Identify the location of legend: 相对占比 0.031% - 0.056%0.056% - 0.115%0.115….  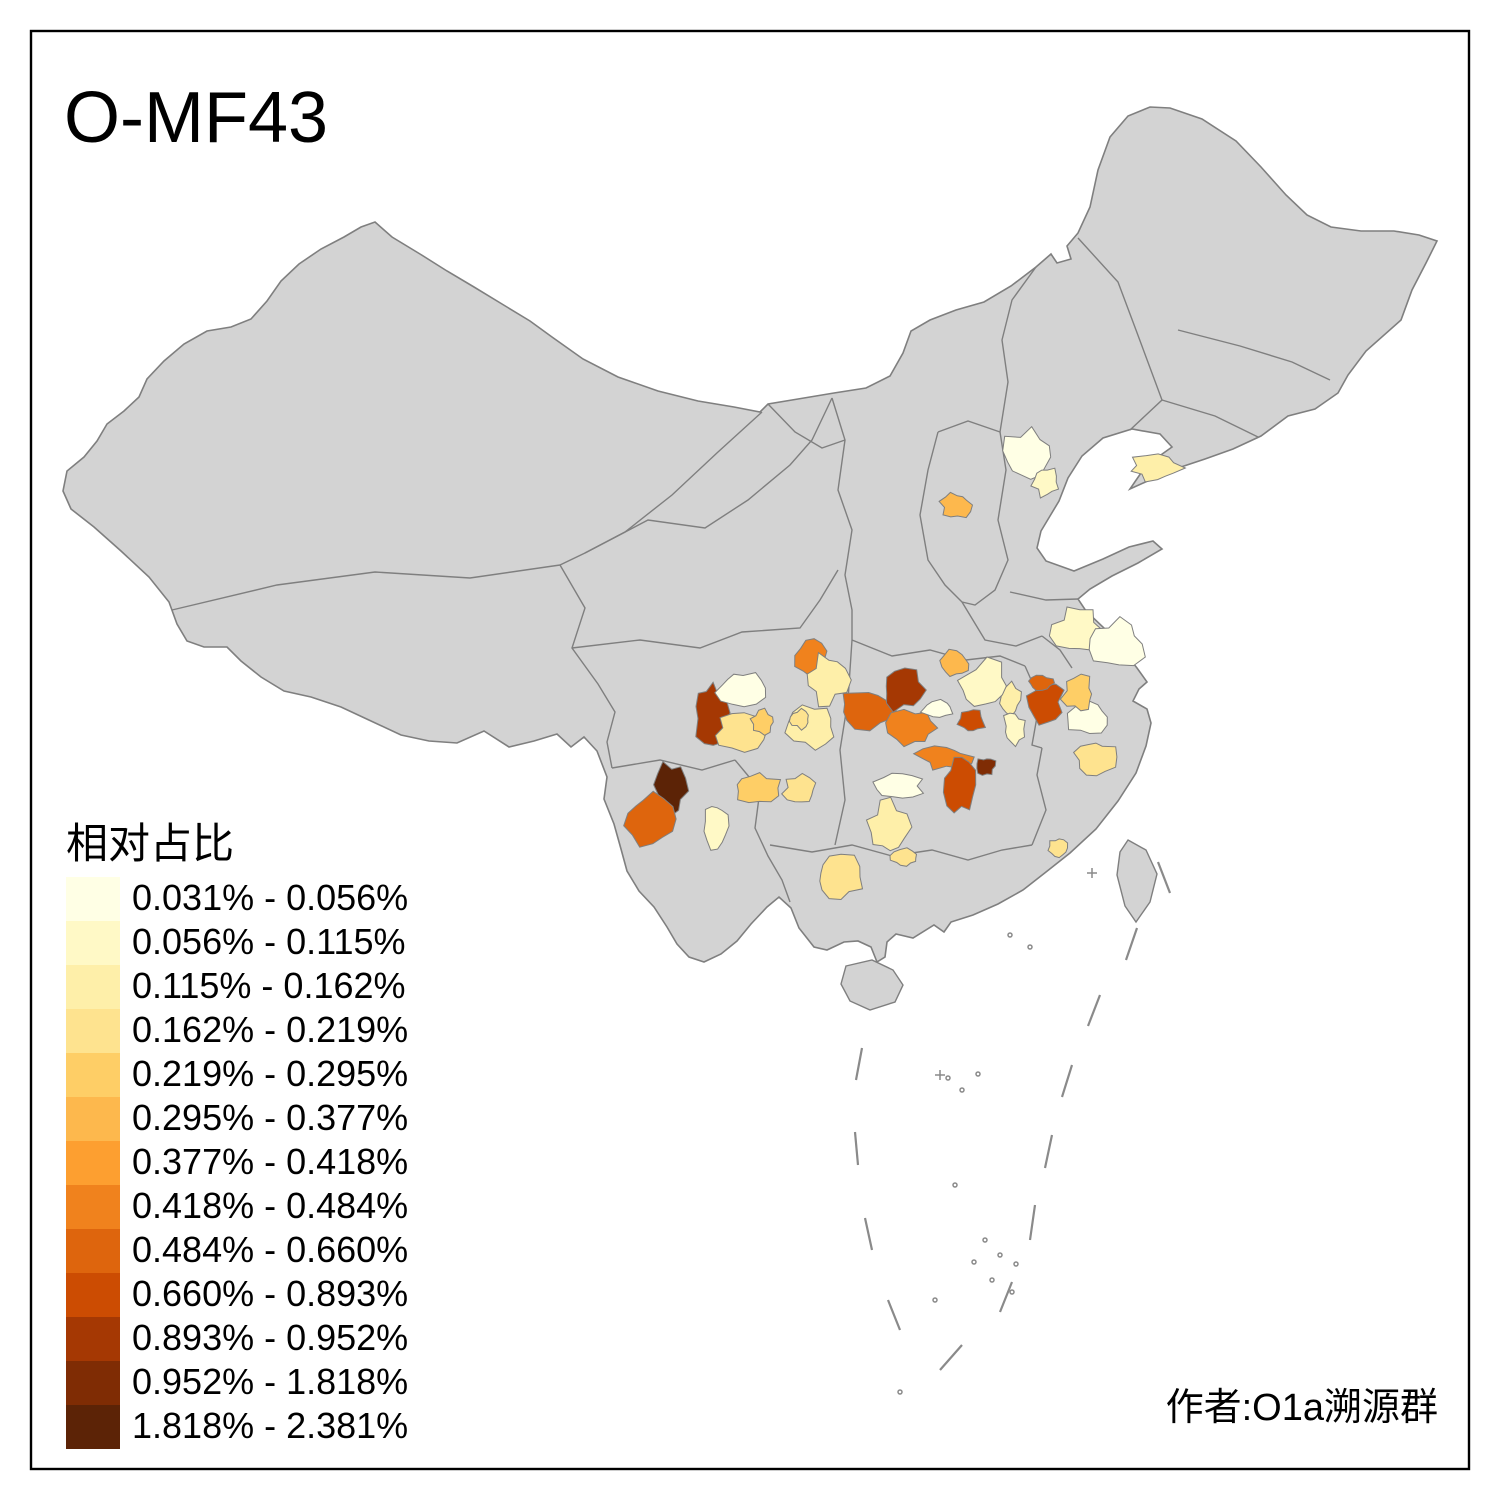
(237, 1134).